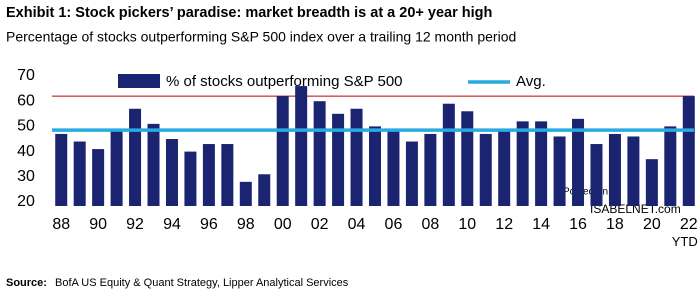 The height and width of the screenshot is (300, 700). What do you see at coordinates (26, 75) in the screenshot?
I see `y-tick-label: 70` at bounding box center [26, 75].